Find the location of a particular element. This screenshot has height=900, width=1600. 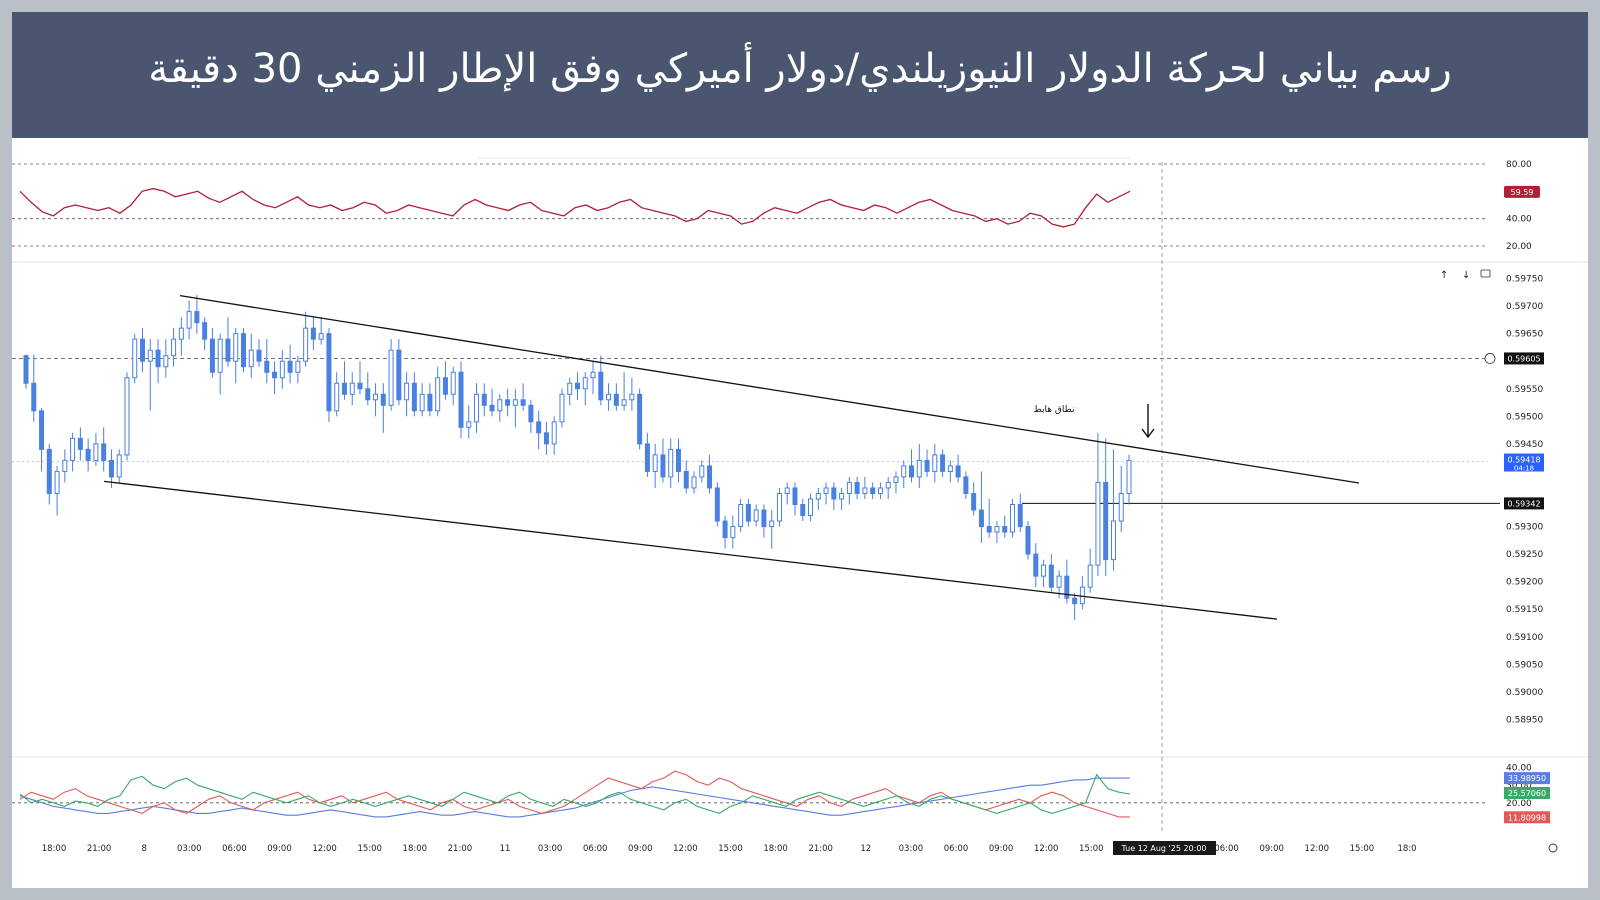

reset-scale-icon is located at coordinates (1485, 273).